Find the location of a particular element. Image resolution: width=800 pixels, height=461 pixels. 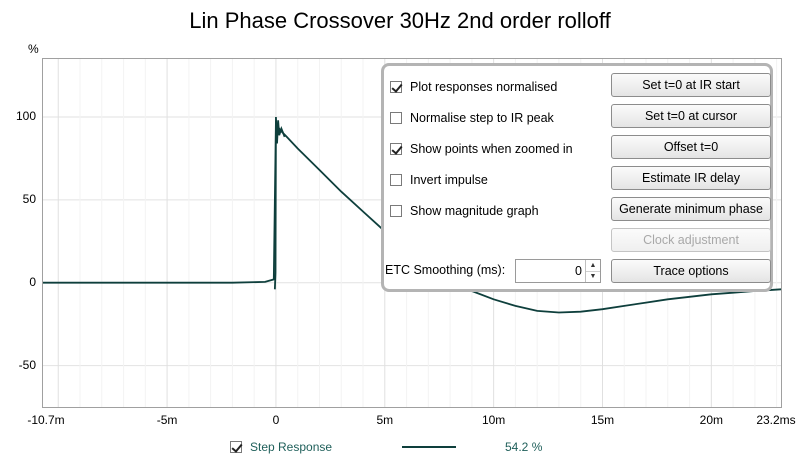

y-tick-label: 100 is located at coordinates (25, 116).